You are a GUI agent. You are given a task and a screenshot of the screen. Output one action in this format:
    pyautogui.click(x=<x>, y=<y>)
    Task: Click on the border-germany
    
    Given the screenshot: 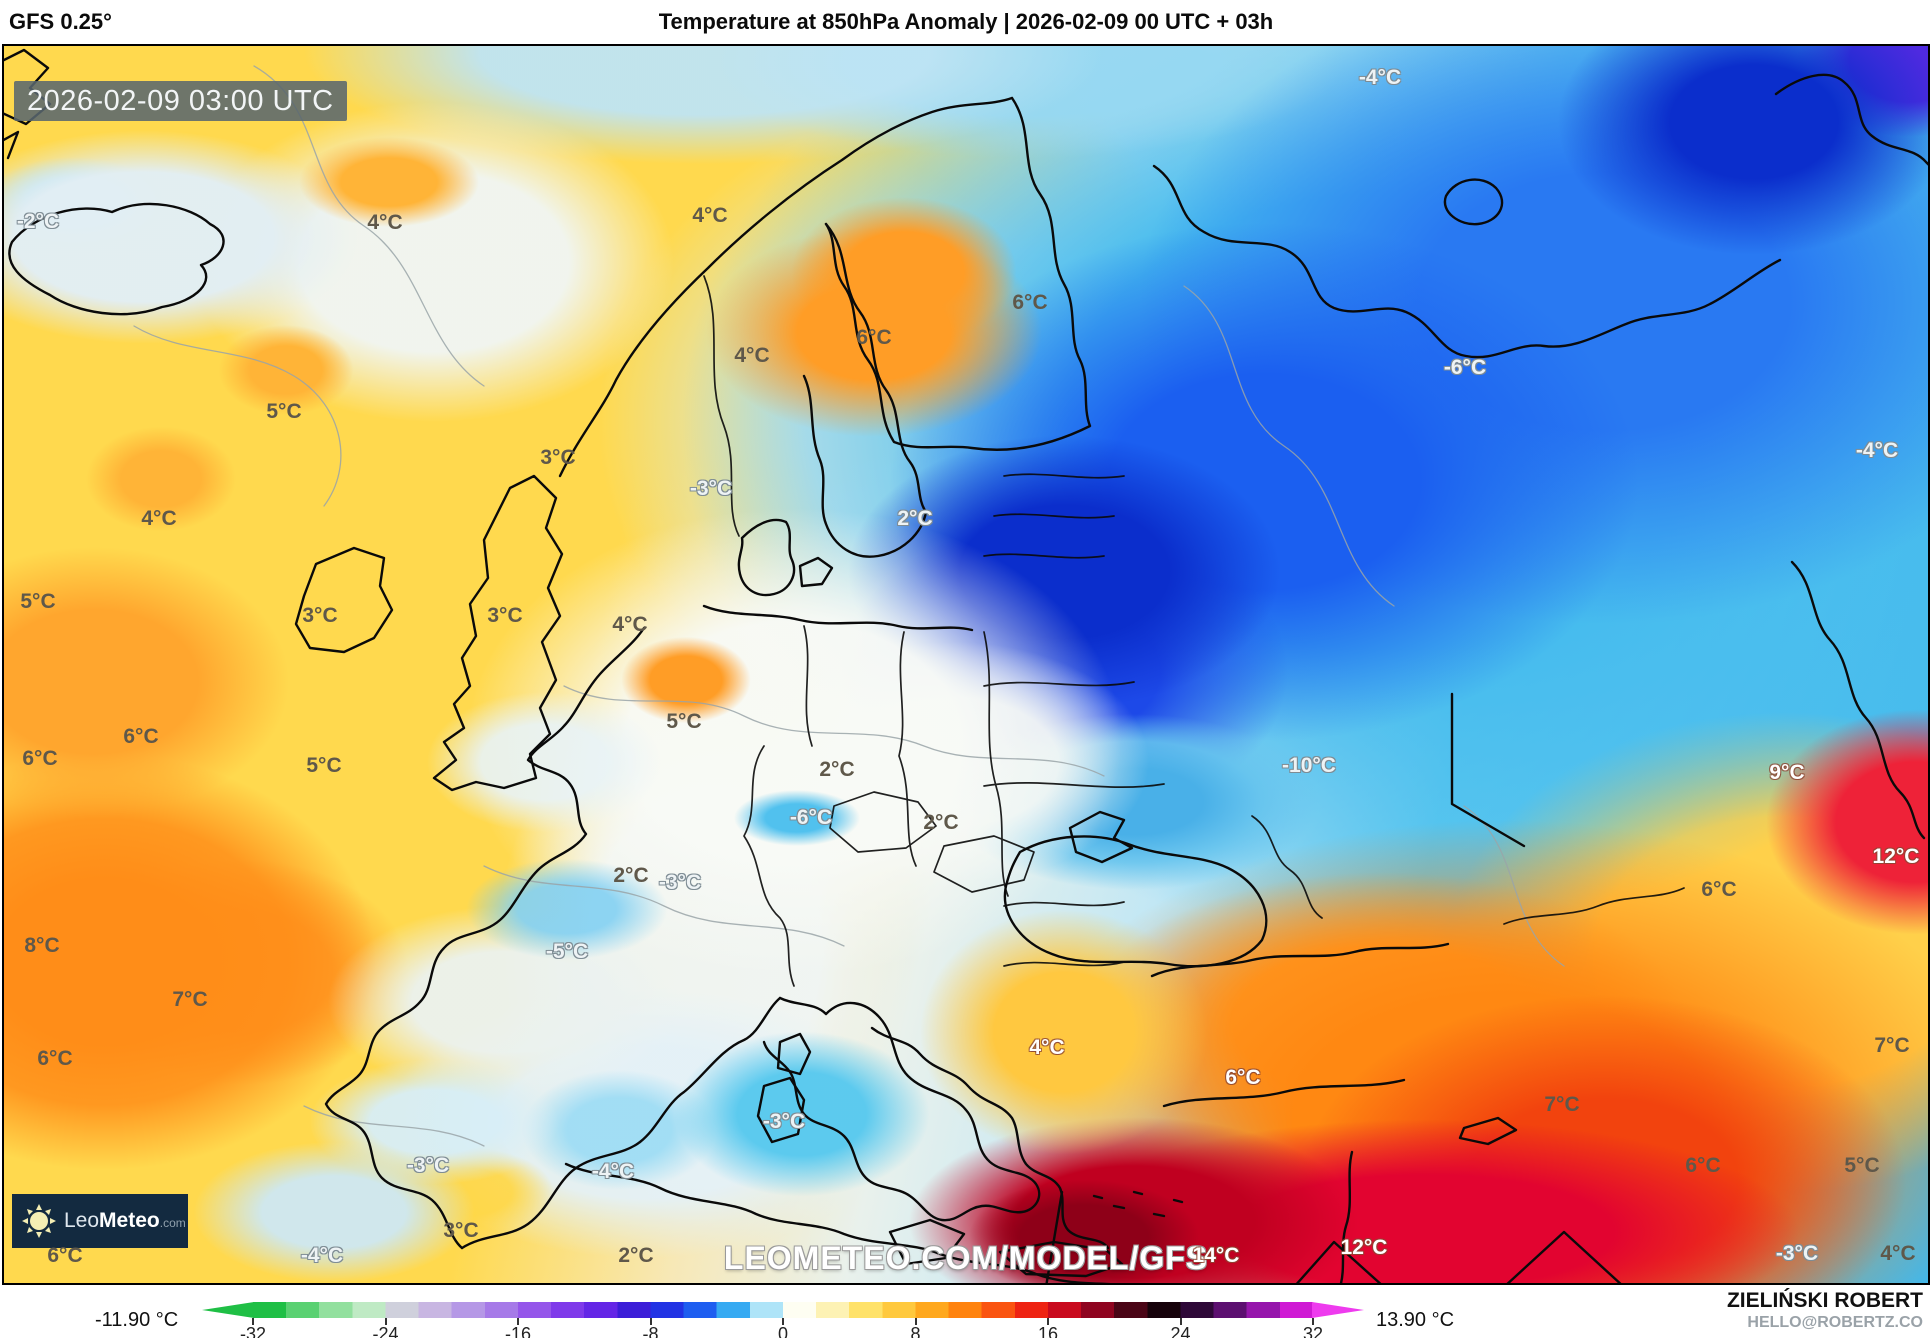 What is the action you would take?
    pyautogui.click(x=808, y=686)
    